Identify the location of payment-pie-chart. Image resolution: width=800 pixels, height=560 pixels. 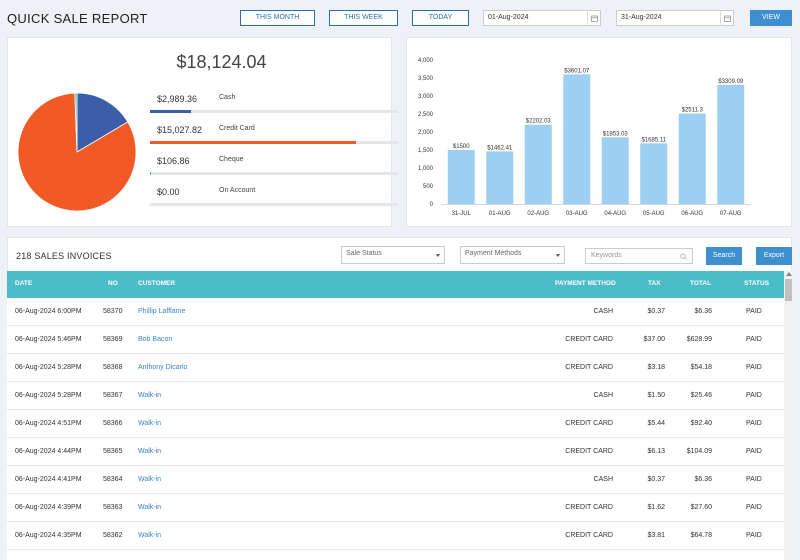
(77, 152).